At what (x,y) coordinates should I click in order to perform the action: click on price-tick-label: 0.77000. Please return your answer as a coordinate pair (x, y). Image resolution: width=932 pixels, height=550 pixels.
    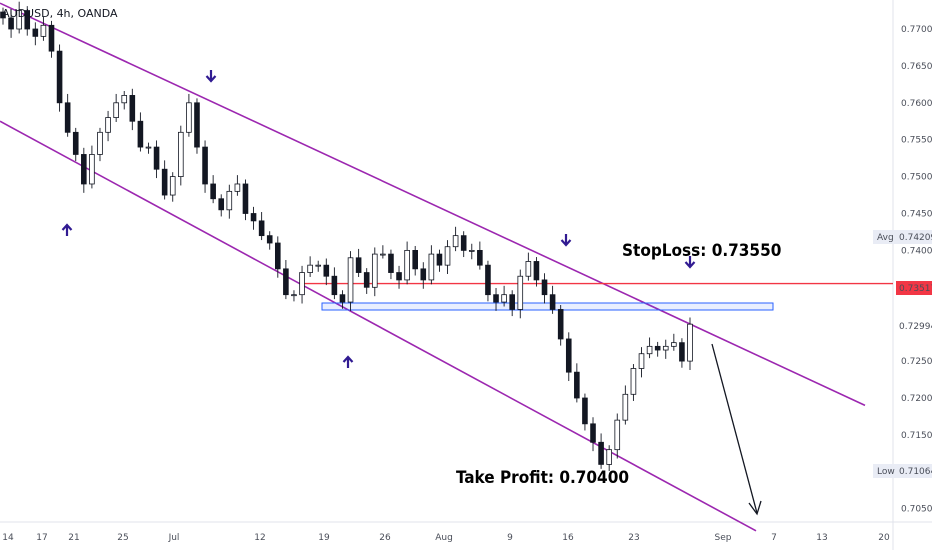
    Looking at the image, I should click on (916, 30).